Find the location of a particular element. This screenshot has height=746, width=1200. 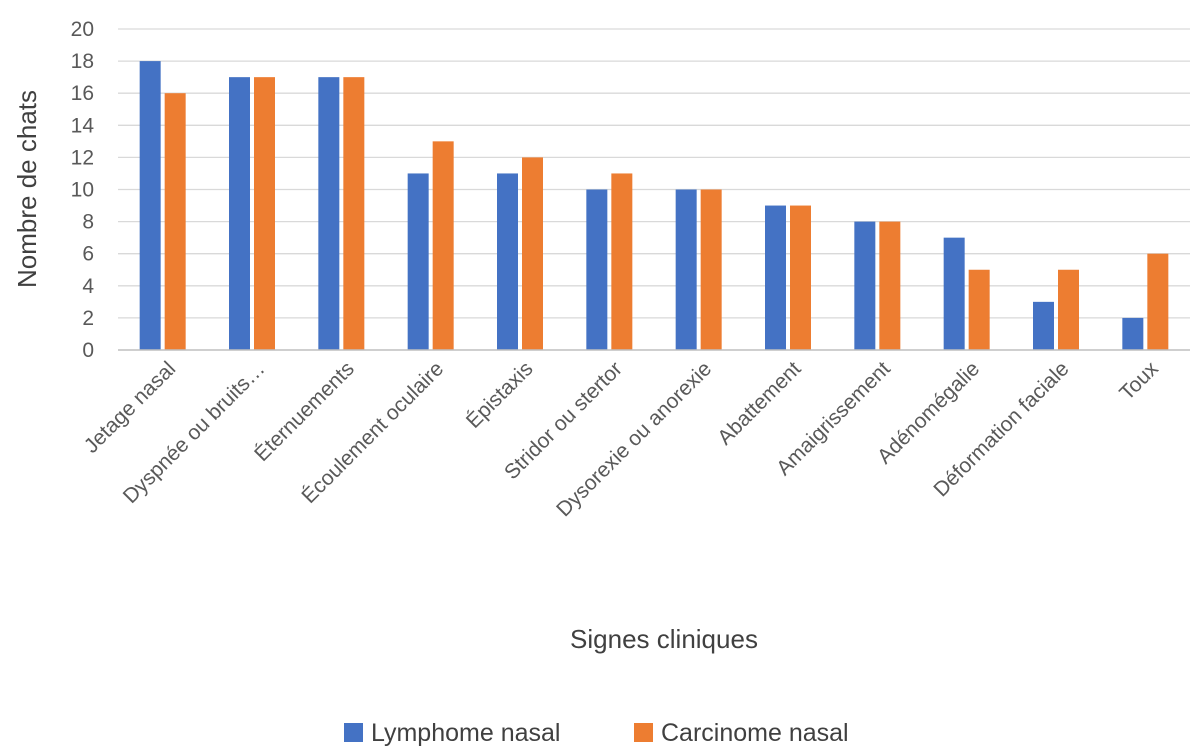

x-tick-label: Dysorexie ou anorexie is located at coordinates (634, 439).